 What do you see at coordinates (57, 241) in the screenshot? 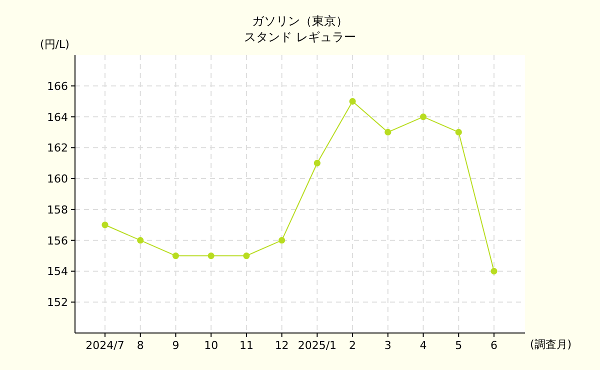
I see `y-tick-label: 156` at bounding box center [57, 241].